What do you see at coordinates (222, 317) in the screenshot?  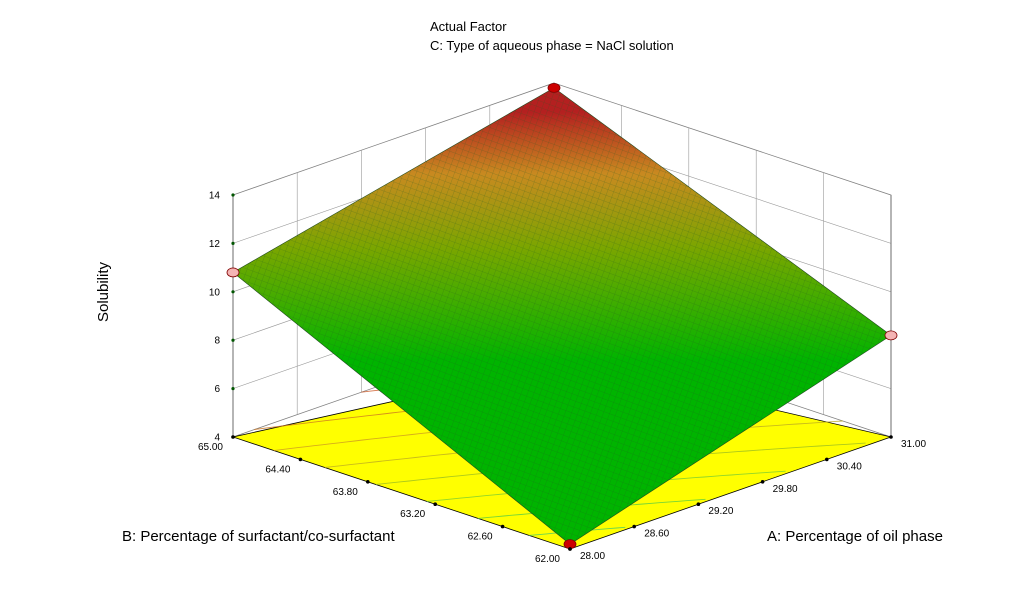 I see `z-axis-ticks: 4 6 8 10 12 14` at bounding box center [222, 317].